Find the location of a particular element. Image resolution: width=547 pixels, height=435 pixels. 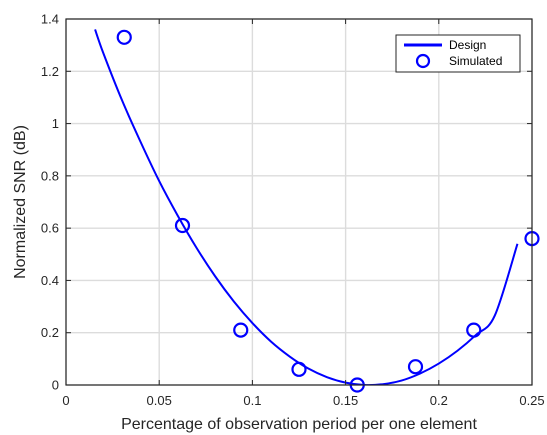

y-tick-label: 0.6 is located at coordinates (50, 228).